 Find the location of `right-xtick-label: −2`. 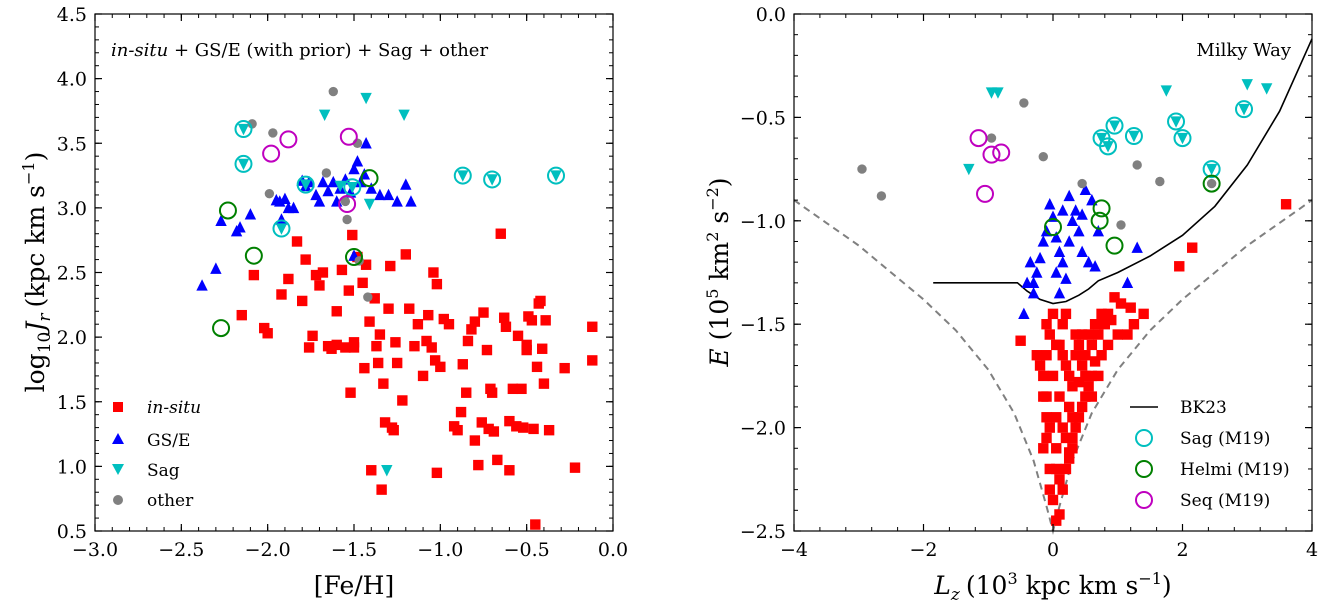

right-xtick-label: −2 is located at coordinates (923, 550).